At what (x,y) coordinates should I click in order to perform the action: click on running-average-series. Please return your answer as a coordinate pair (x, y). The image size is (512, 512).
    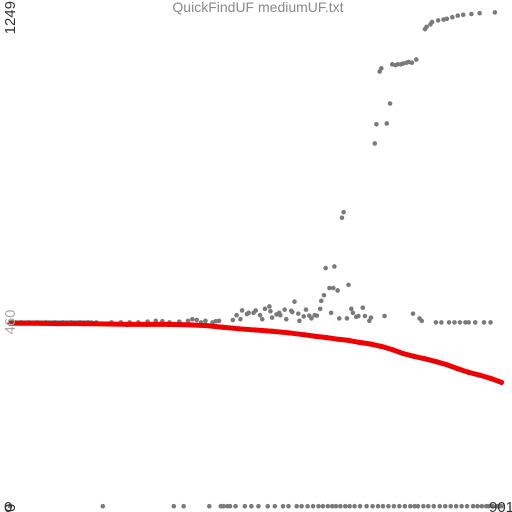
    Looking at the image, I should click on (256, 352).